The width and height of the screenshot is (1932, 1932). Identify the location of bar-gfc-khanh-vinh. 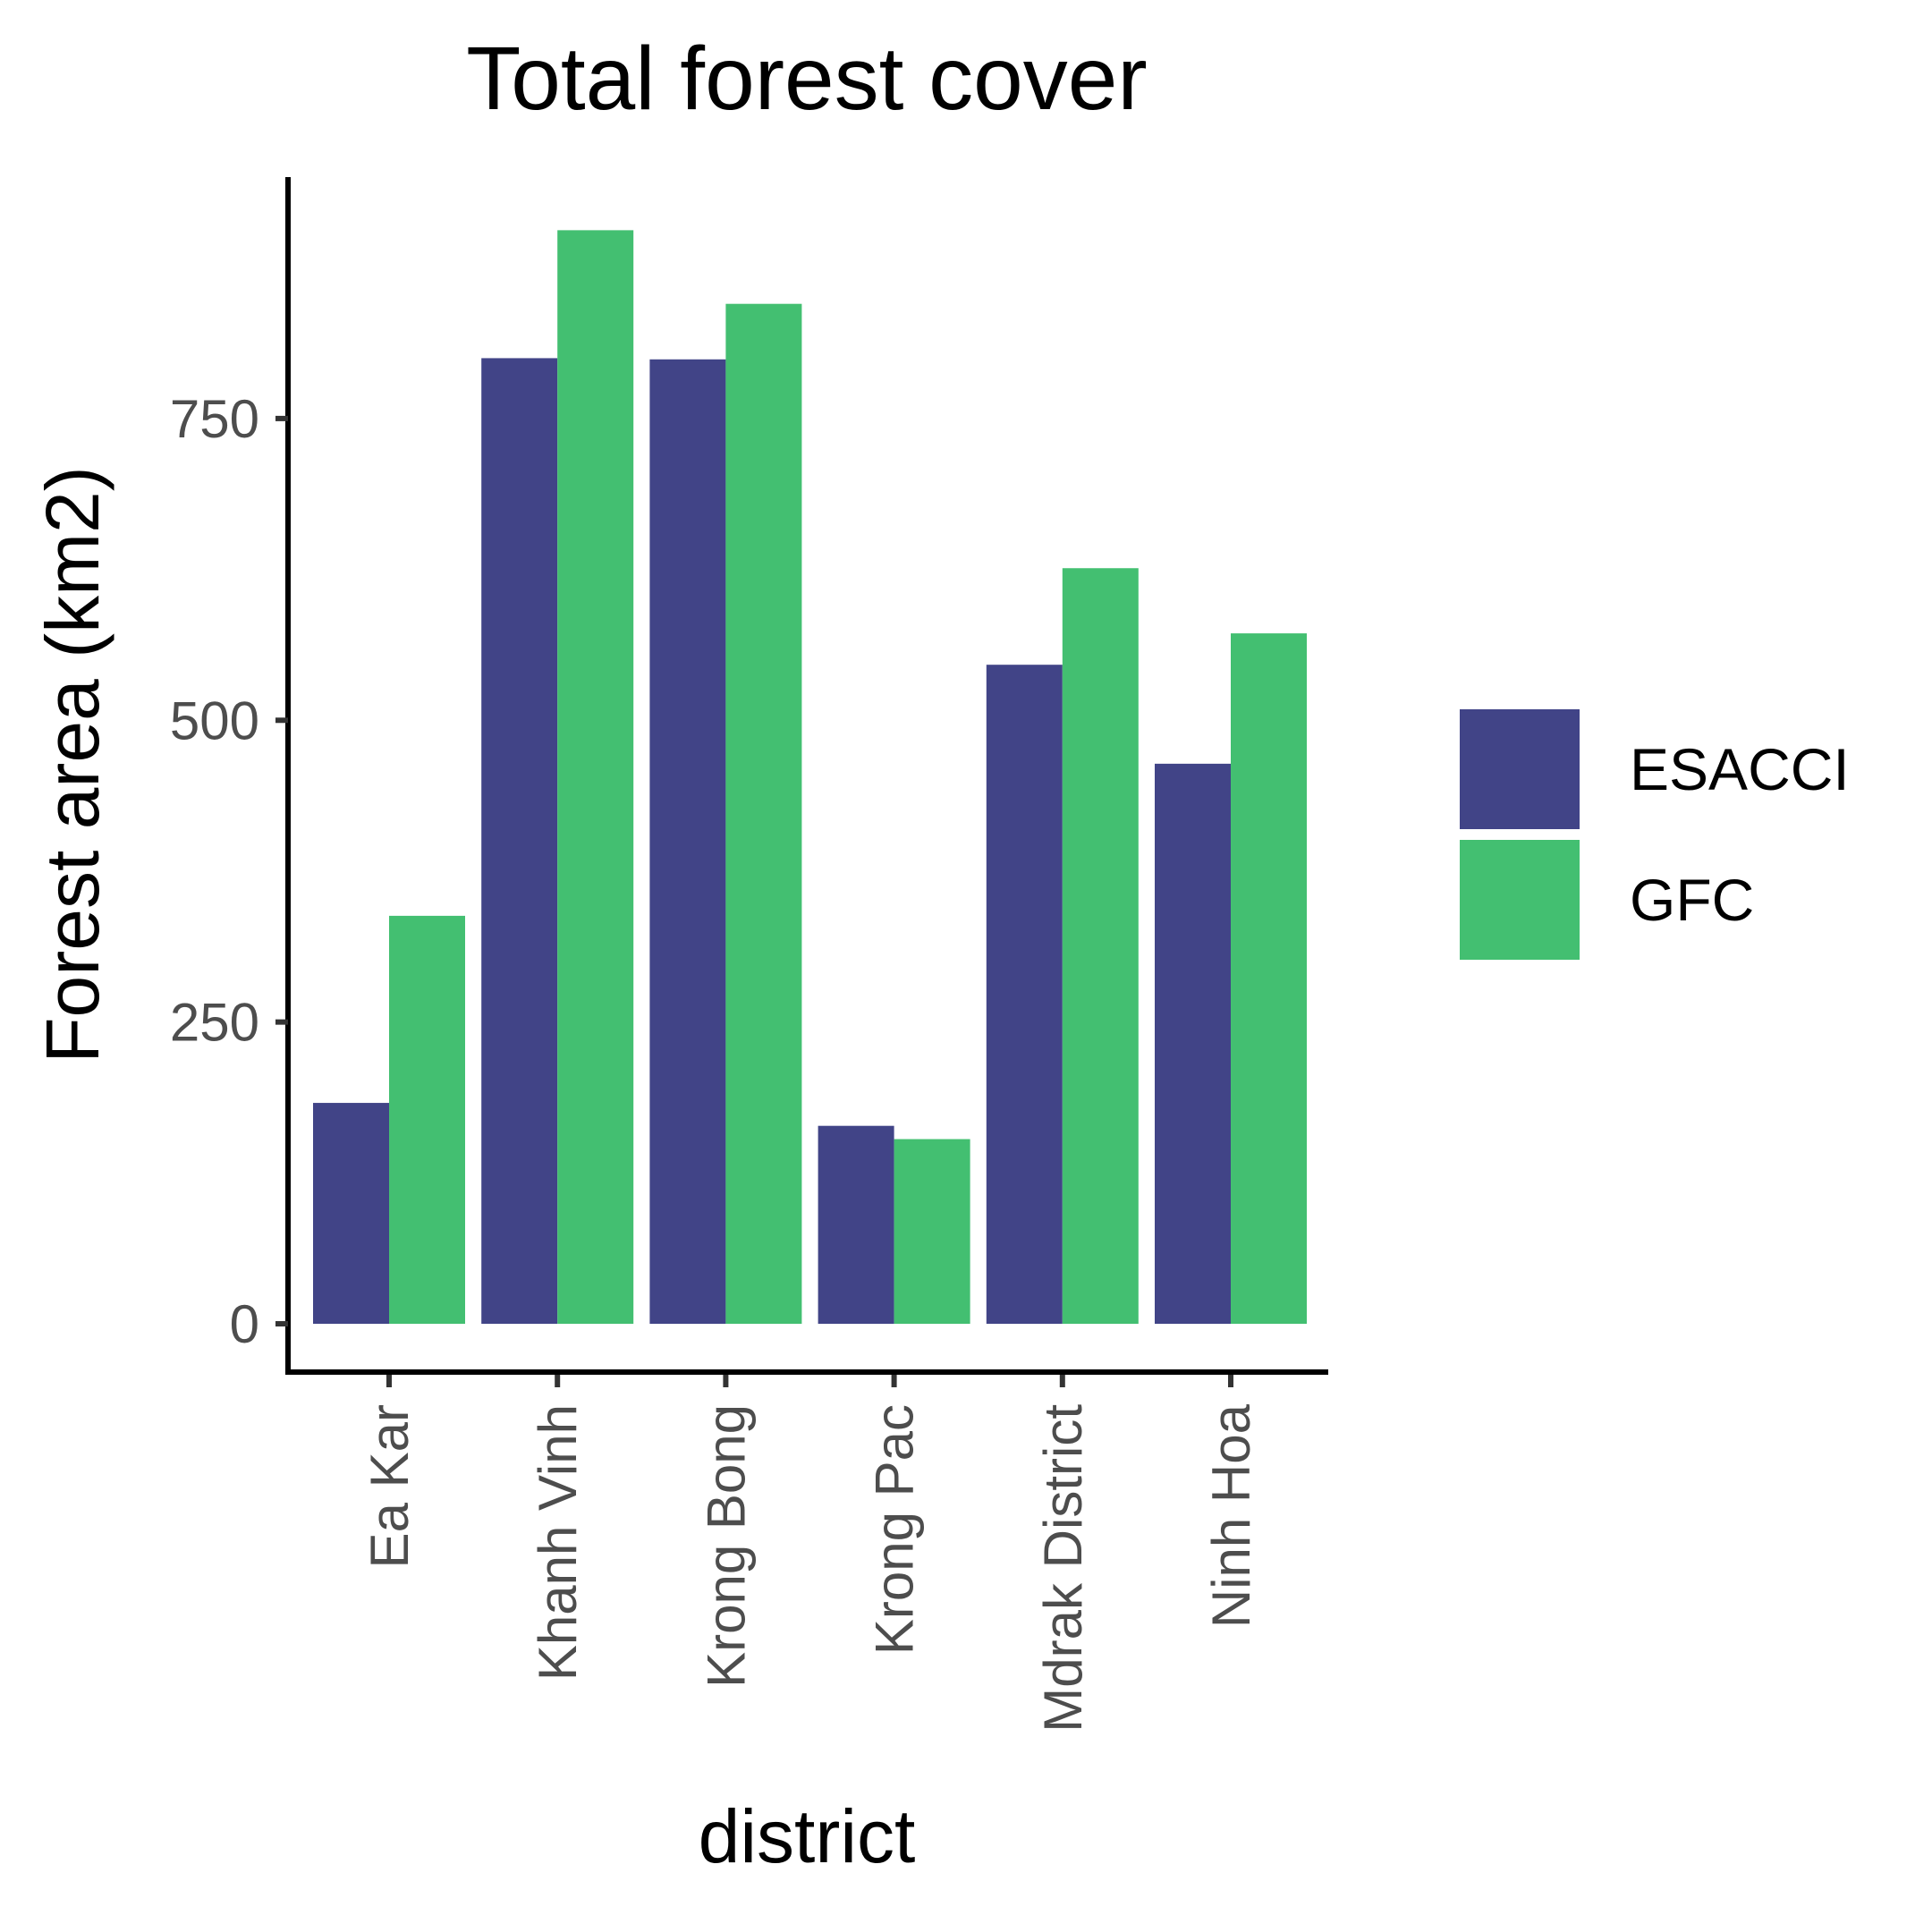
(595, 777).